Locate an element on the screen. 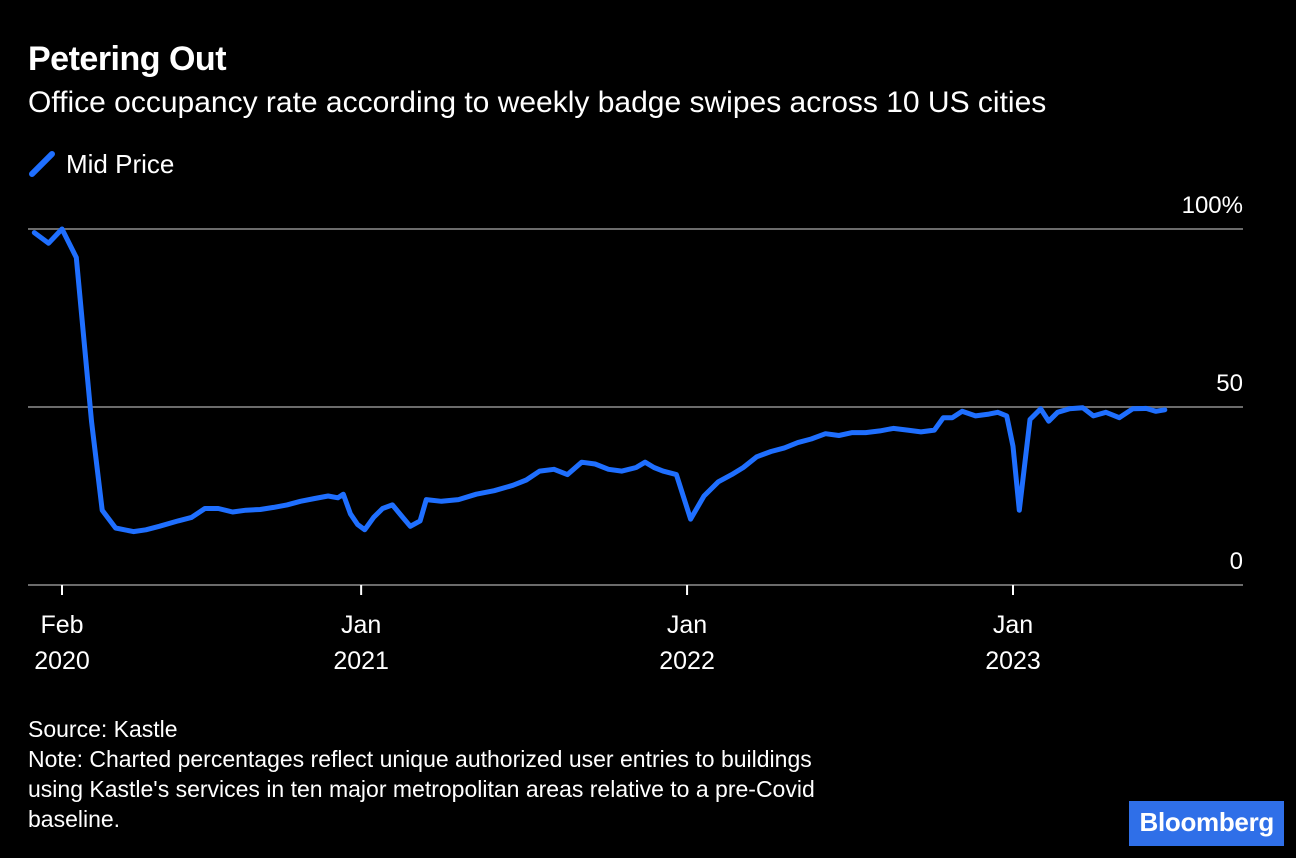 This screenshot has height=858, width=1296. legend-label: Mid Price is located at coordinates (120, 163).